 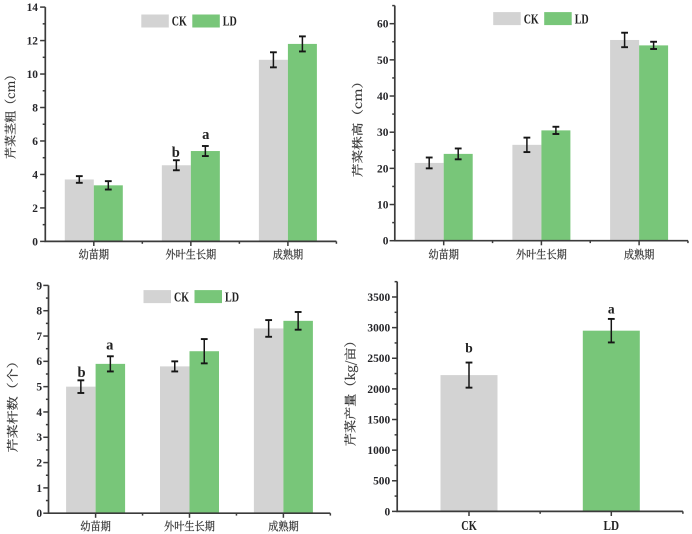 What do you see at coordinates (39, 489) in the screenshot?
I see `svg-text: 1` at bounding box center [39, 489].